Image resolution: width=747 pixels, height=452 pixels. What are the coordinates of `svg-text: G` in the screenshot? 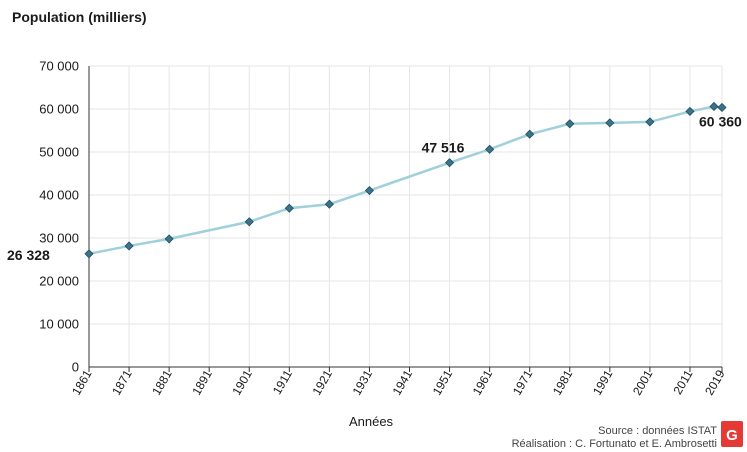 It's located at (732, 435).